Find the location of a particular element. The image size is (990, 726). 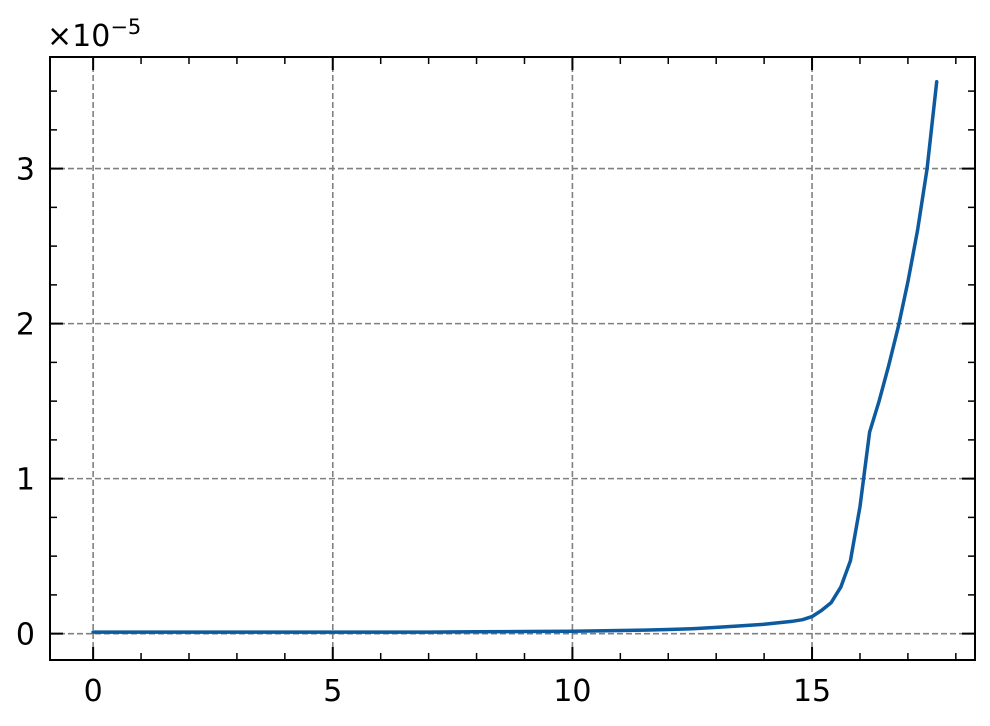

y-tick-label: 3 is located at coordinates (25, 170).